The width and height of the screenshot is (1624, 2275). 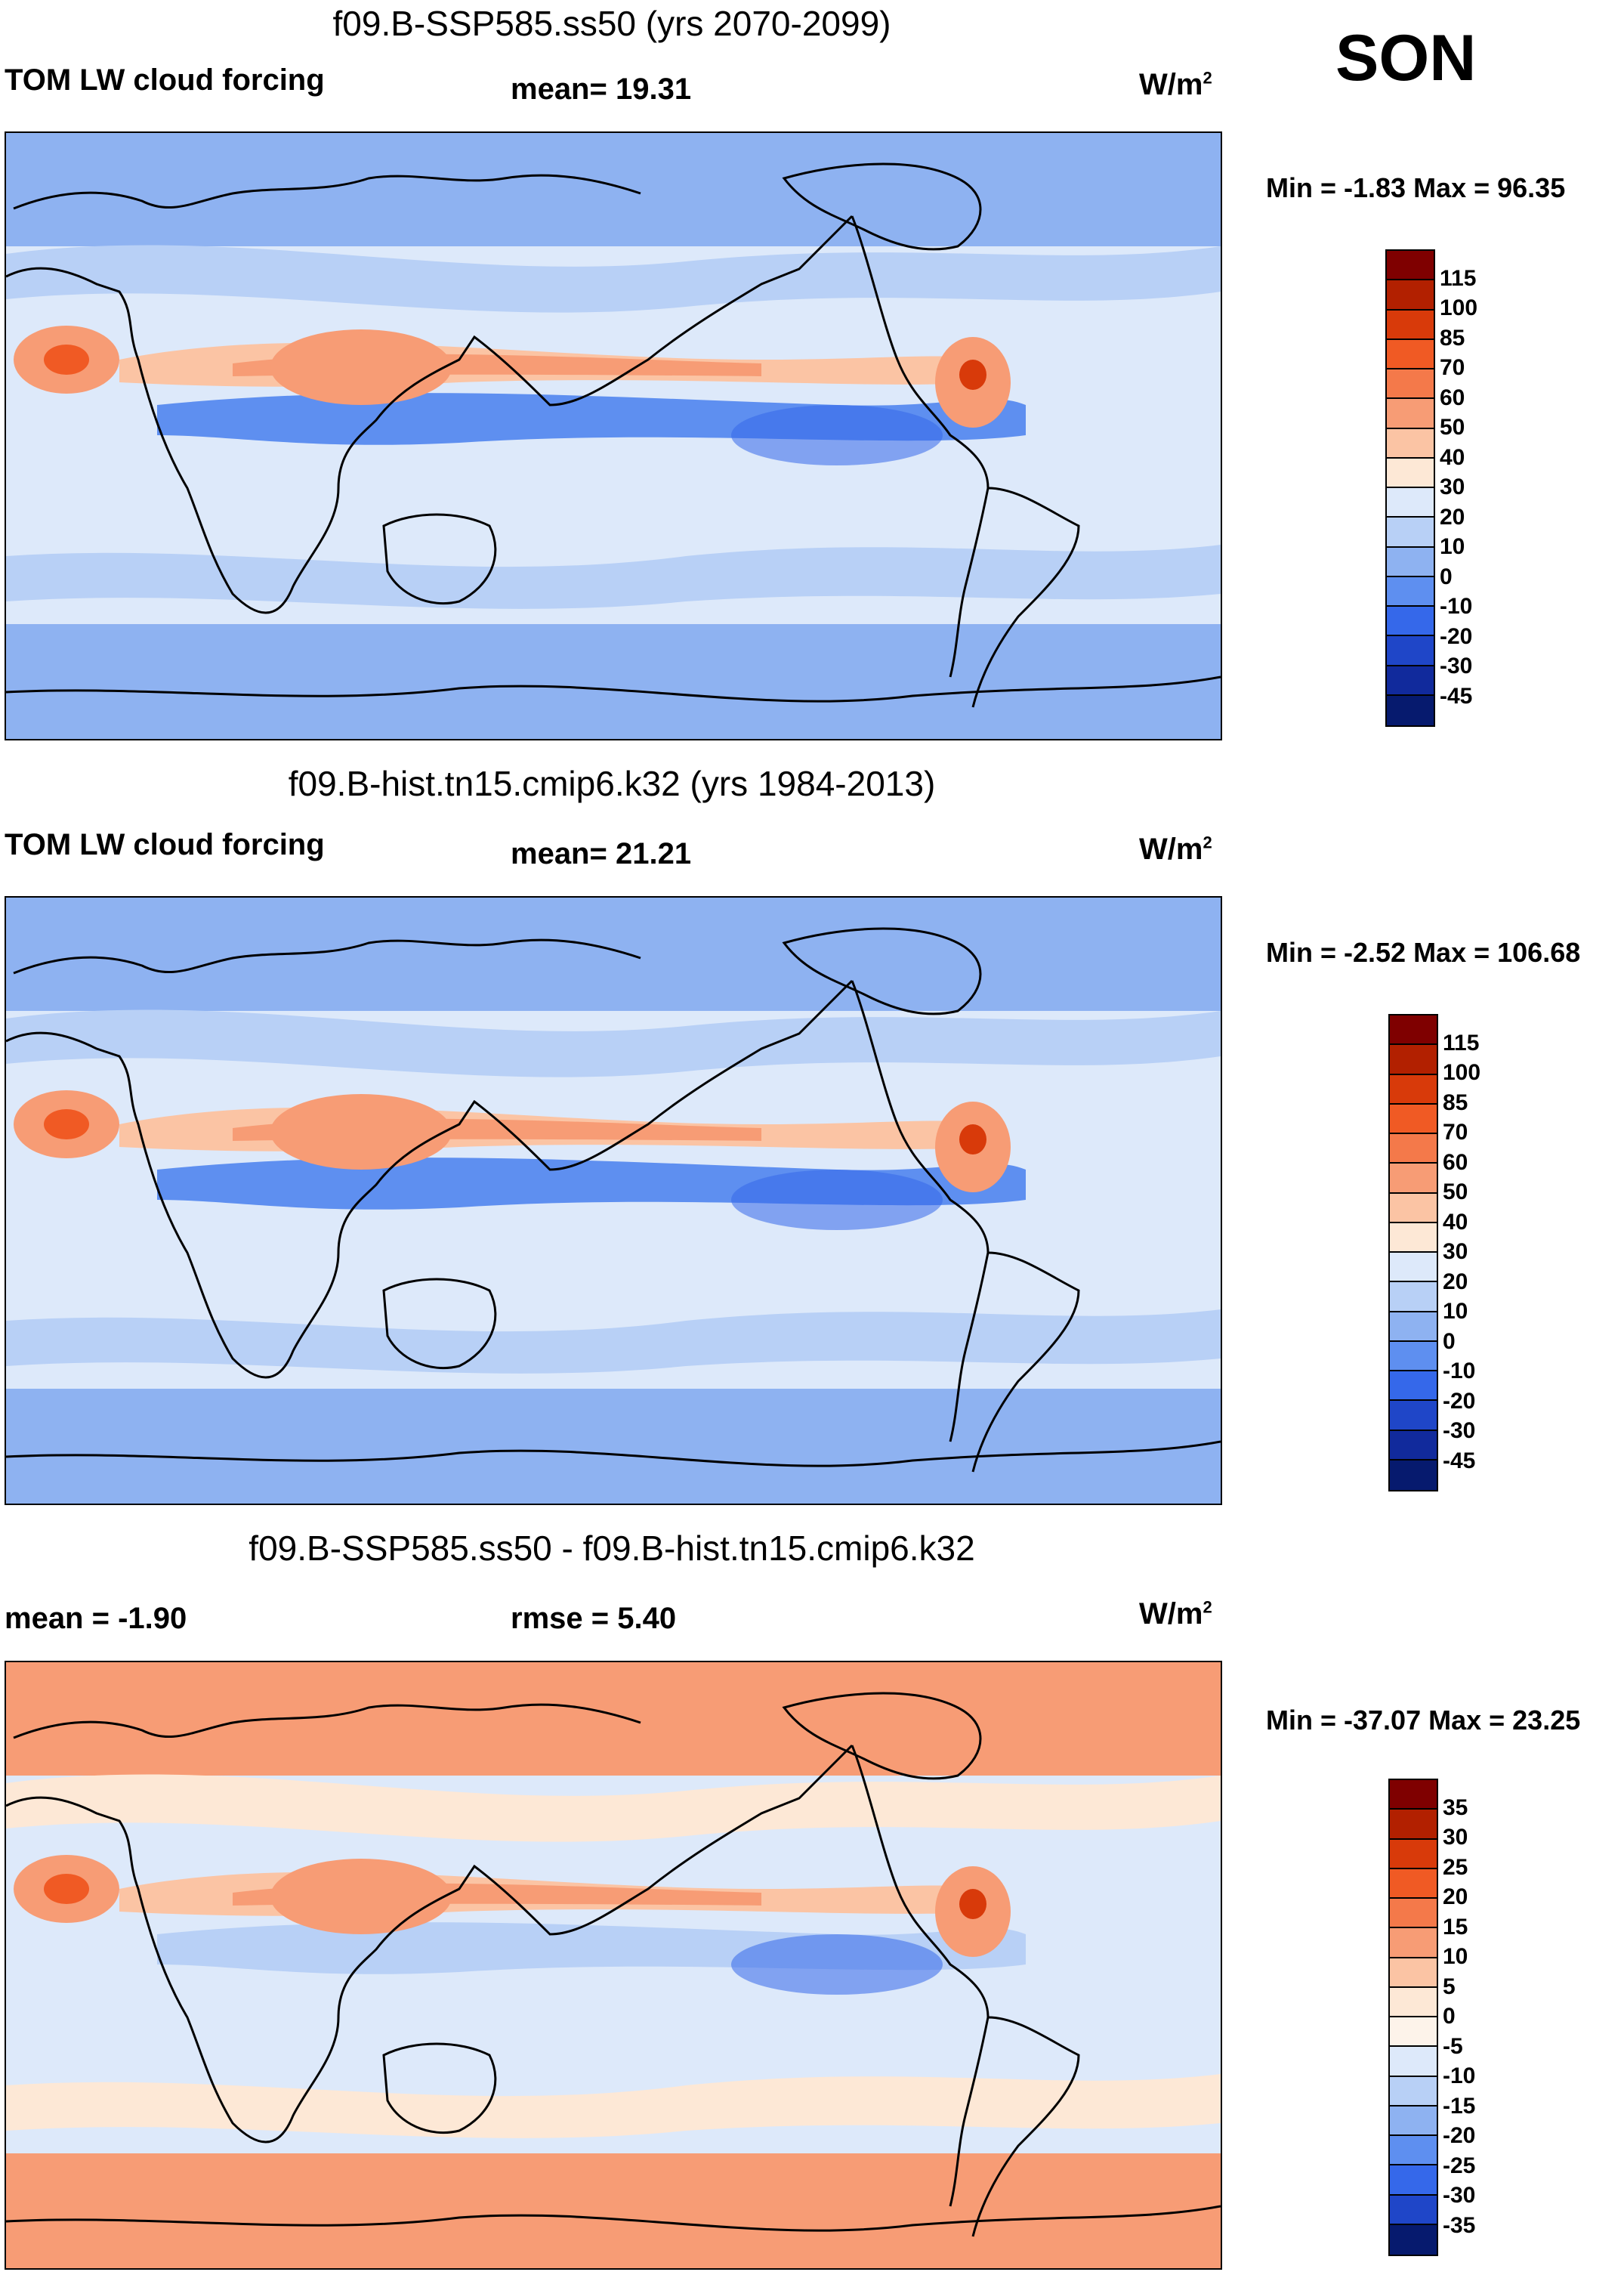 What do you see at coordinates (1459, 2106) in the screenshot?
I see `colorbar-tick-label: -15` at bounding box center [1459, 2106].